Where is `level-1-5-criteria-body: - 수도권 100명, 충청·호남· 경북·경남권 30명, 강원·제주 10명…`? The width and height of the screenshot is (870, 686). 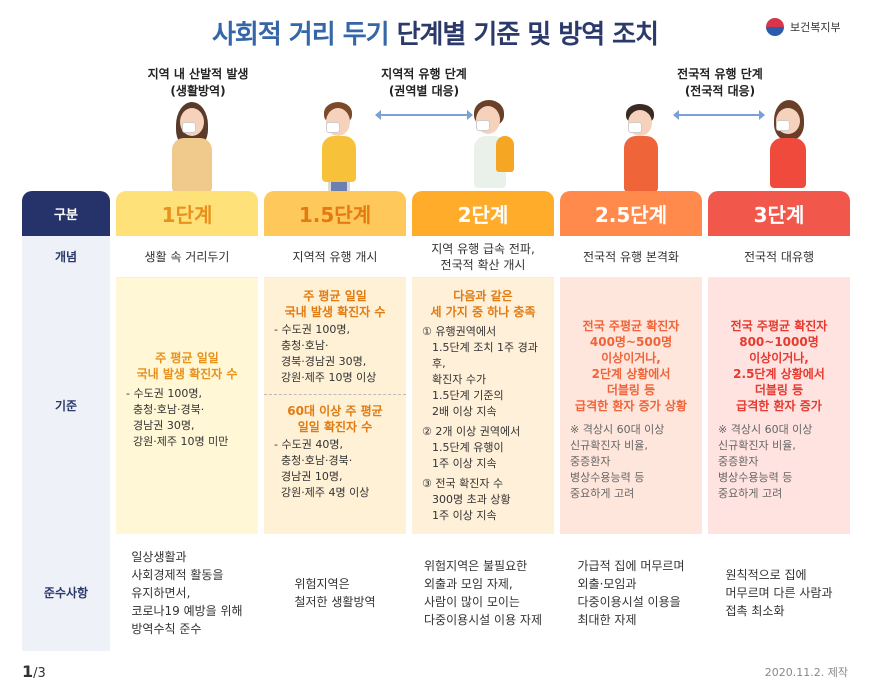
level-1-5-criteria-body: - 수도권 100명, 충청·호남· 경북·경남권 30명, 강원·제주 10명… is located at coordinates (325, 353).